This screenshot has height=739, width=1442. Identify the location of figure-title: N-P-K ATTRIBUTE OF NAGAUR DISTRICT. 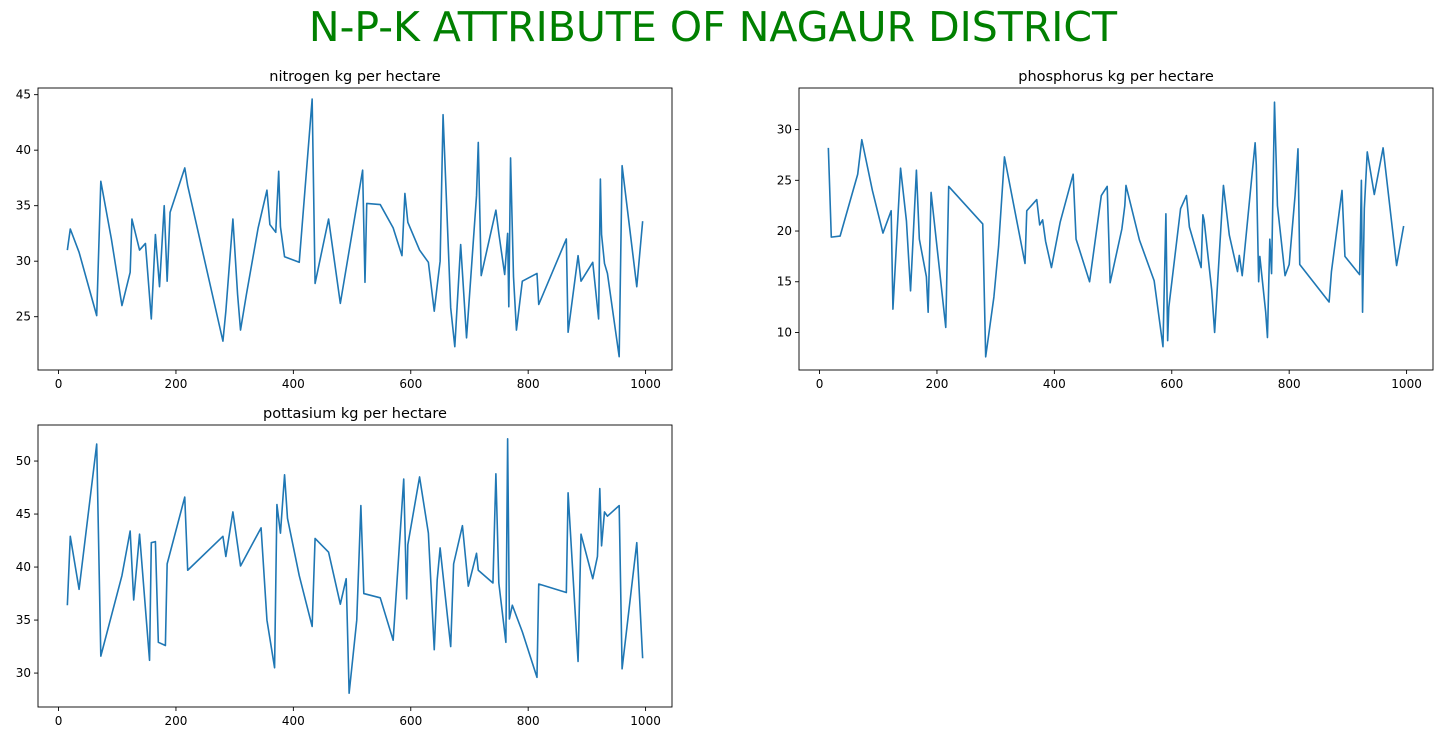
(713, 27).